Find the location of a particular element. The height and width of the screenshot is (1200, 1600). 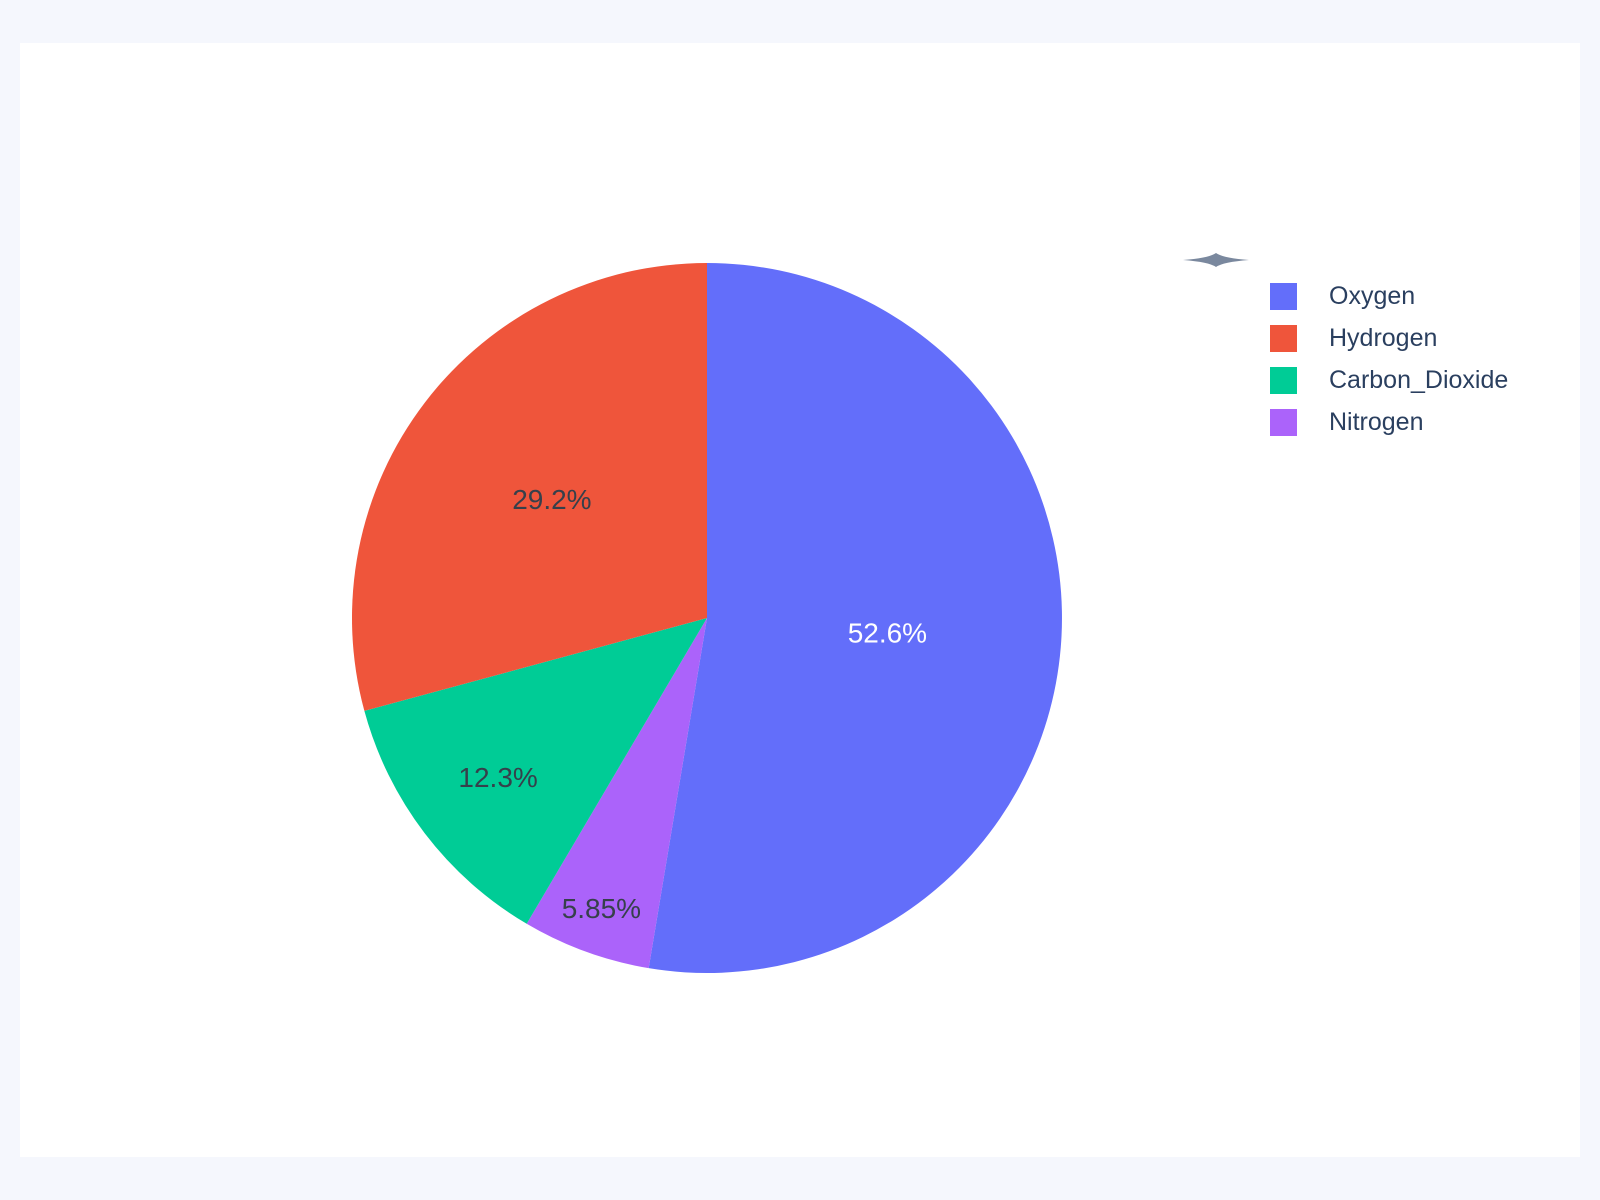

legend-label: Hydrogen is located at coordinates (1383, 338).